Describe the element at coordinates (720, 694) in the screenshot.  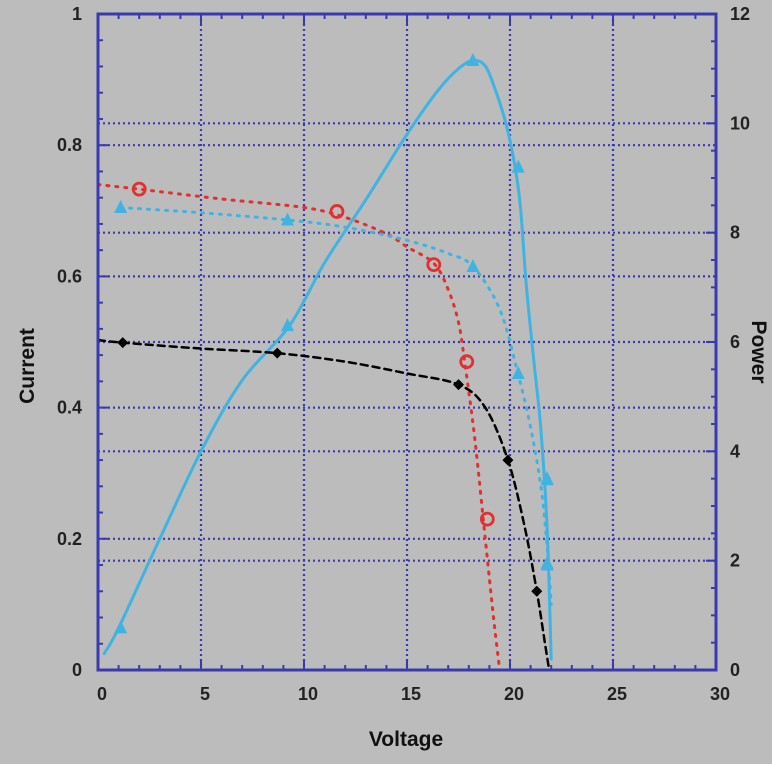
I see `x-tick-label: 30` at that location.